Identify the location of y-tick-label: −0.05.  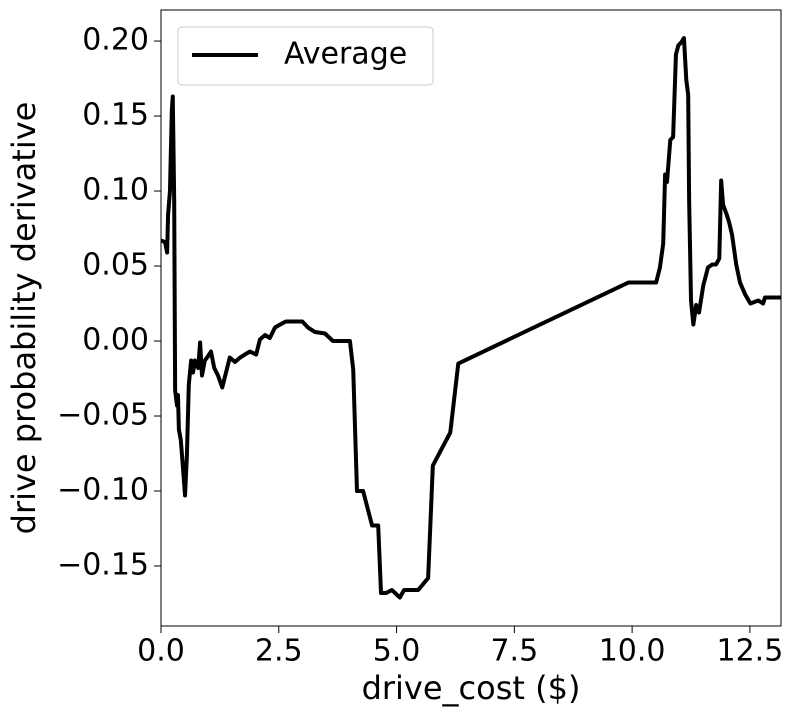
(103, 415).